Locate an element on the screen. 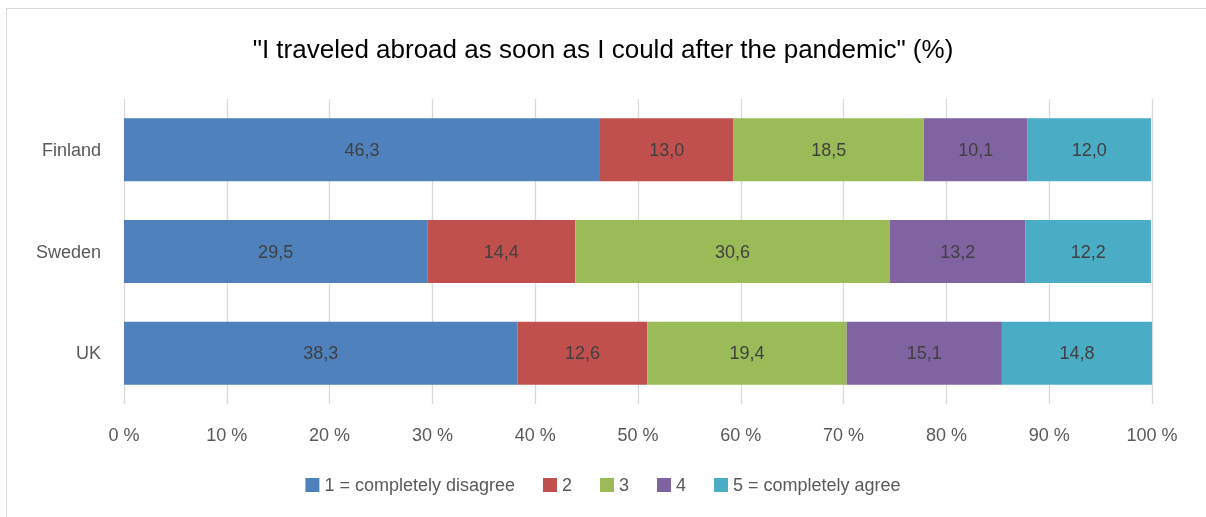 Image resolution: width=1206 pixels, height=517 pixels. data-label: 18,5 is located at coordinates (829, 149).